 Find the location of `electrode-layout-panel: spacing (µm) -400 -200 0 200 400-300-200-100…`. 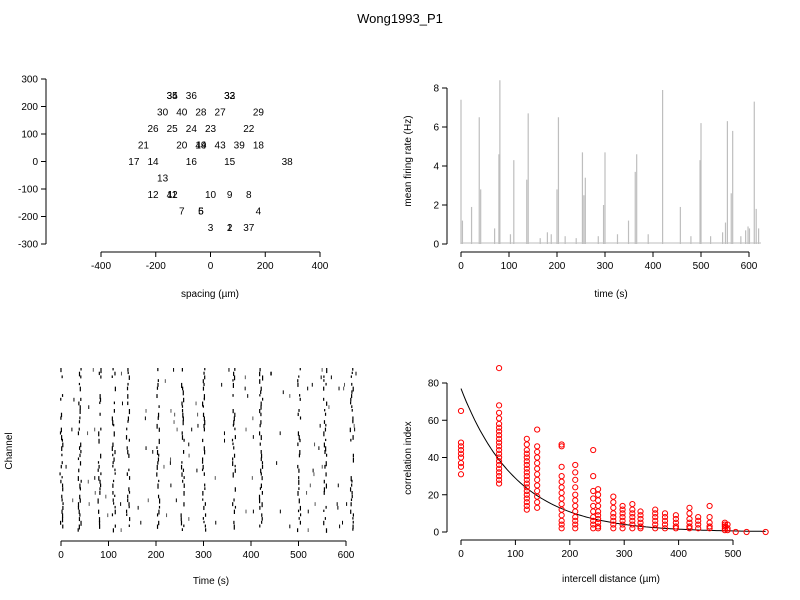

electrode-layout-panel: spacing (µm) -400 -200 0 200 400-300-200-100… is located at coordinates (173, 188).